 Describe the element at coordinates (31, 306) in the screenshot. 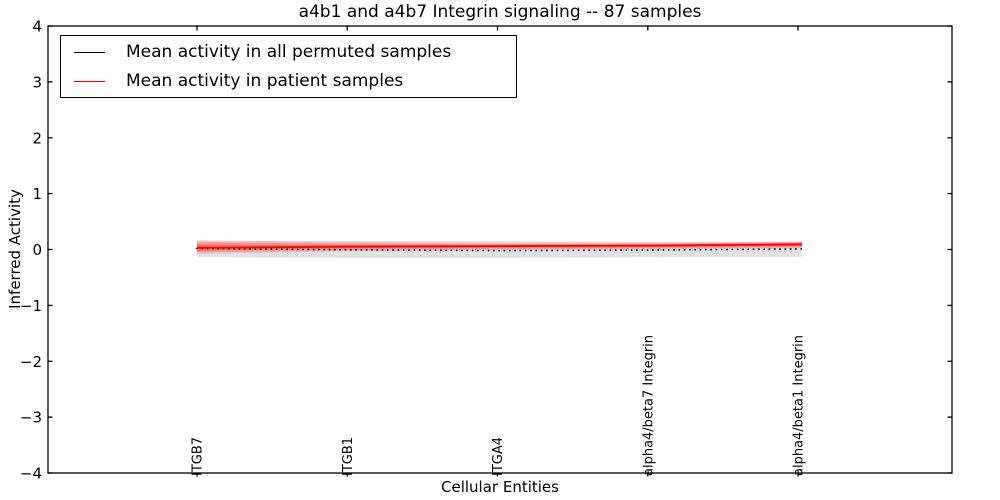

I see `y-tick-label: −1` at that location.